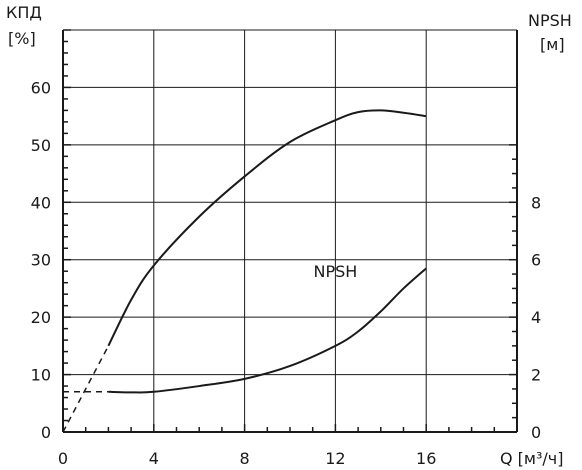 Image resolution: width=582 pixels, height=470 pixels. I want to click on left-tick-label: 50, so click(41, 145).